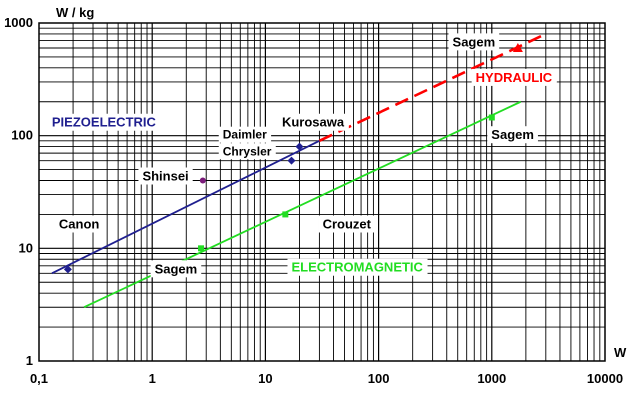  I want to click on annotation-label: Kurosawa, so click(313, 122).